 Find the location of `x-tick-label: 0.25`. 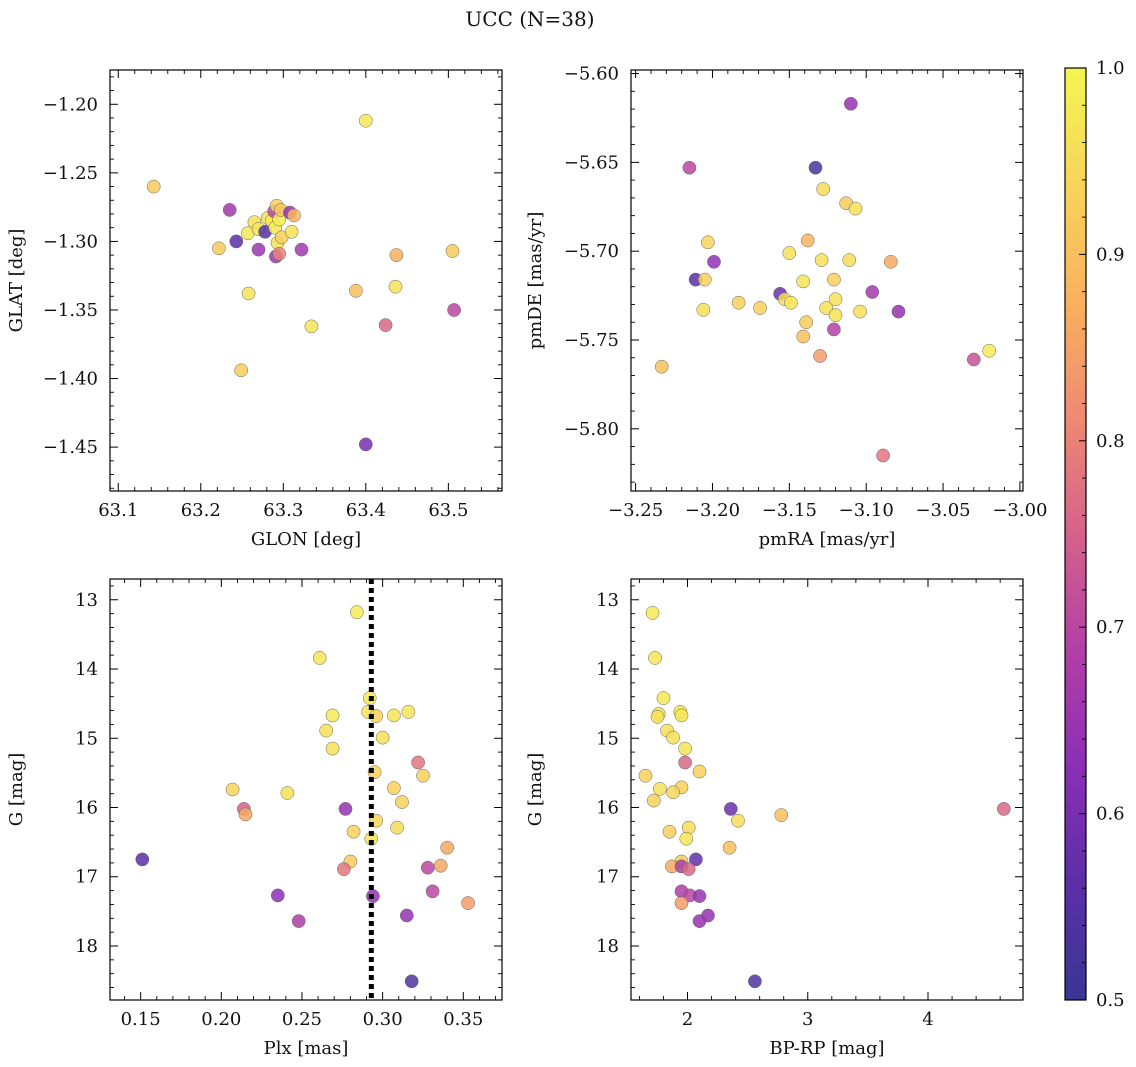

x-tick-label: 0.25 is located at coordinates (302, 1019).